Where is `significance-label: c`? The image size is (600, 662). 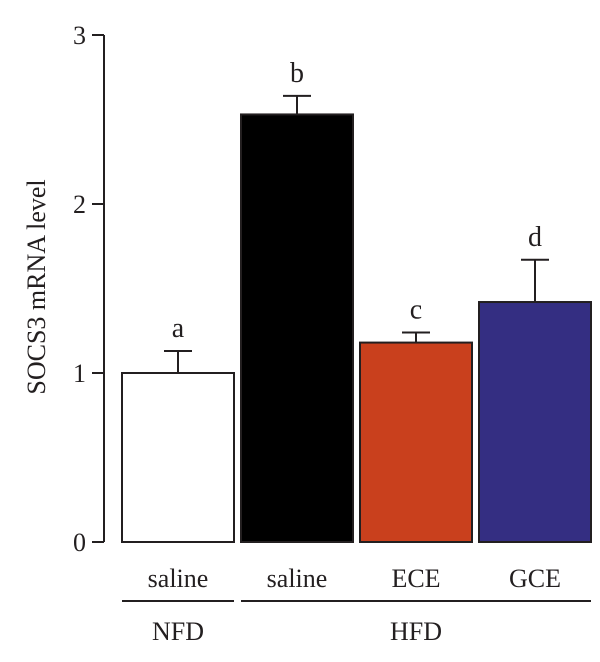 significance-label: c is located at coordinates (416, 309).